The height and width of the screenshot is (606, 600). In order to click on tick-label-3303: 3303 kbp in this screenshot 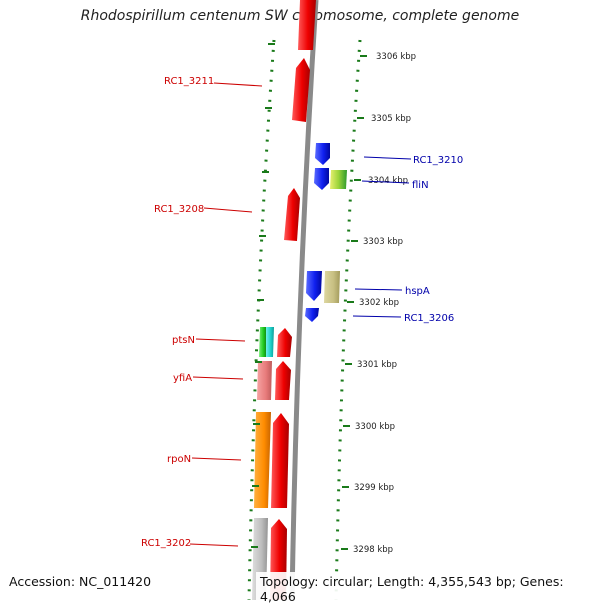, I will do `click(383, 242)`.